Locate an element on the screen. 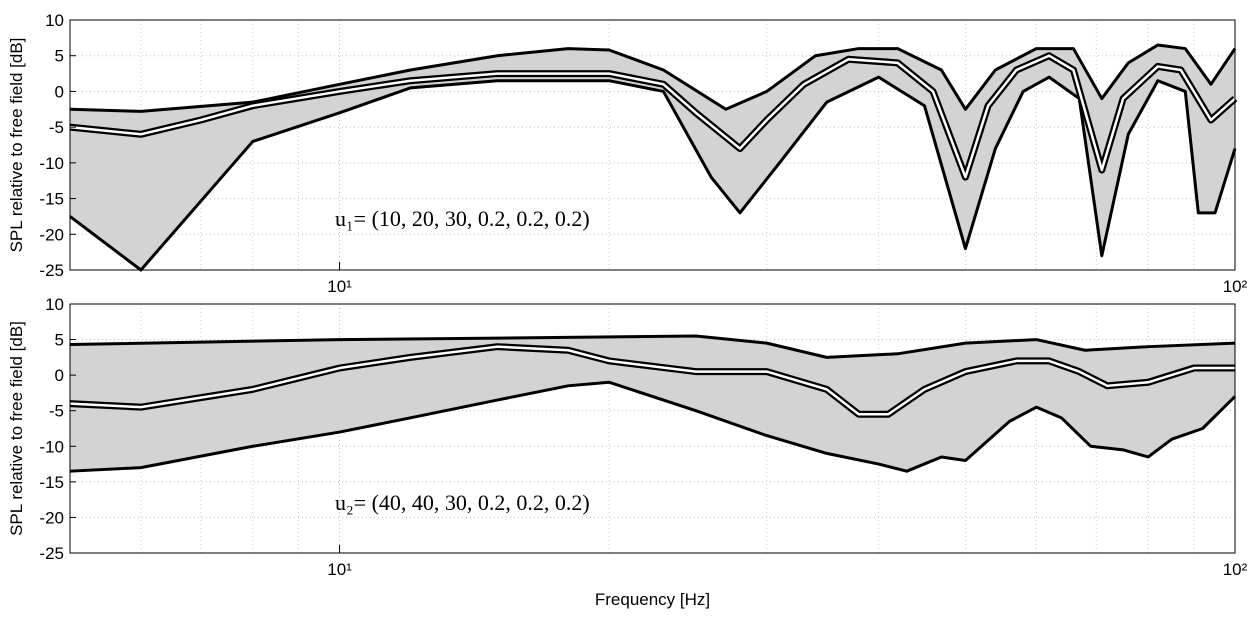 The image size is (1260, 619). annotation: u₂= (40, 40, 30, 0.2, 0.2, 0.2) is located at coordinates (462, 502).